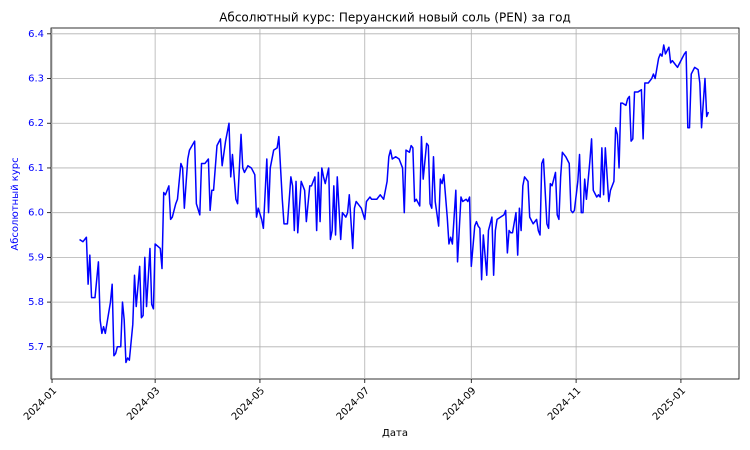 The image size is (750, 450). What do you see at coordinates (36, 302) in the screenshot?
I see `y-tick-label: 5.8` at bounding box center [36, 302].